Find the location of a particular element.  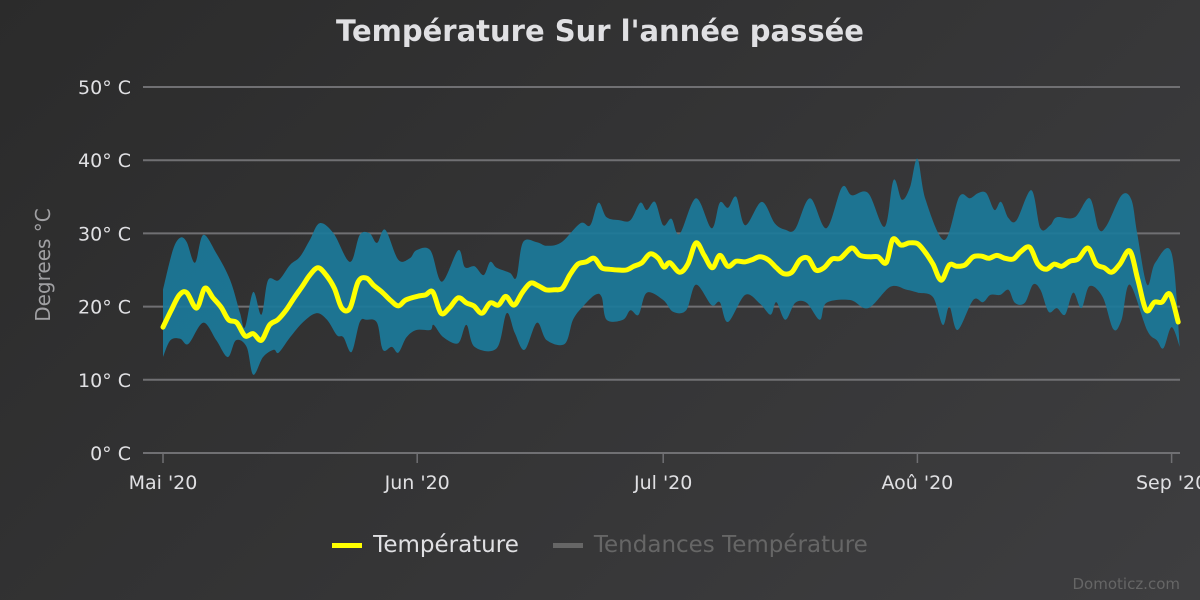

legend-label-trend: Tendances Température is located at coordinates (730, 545).